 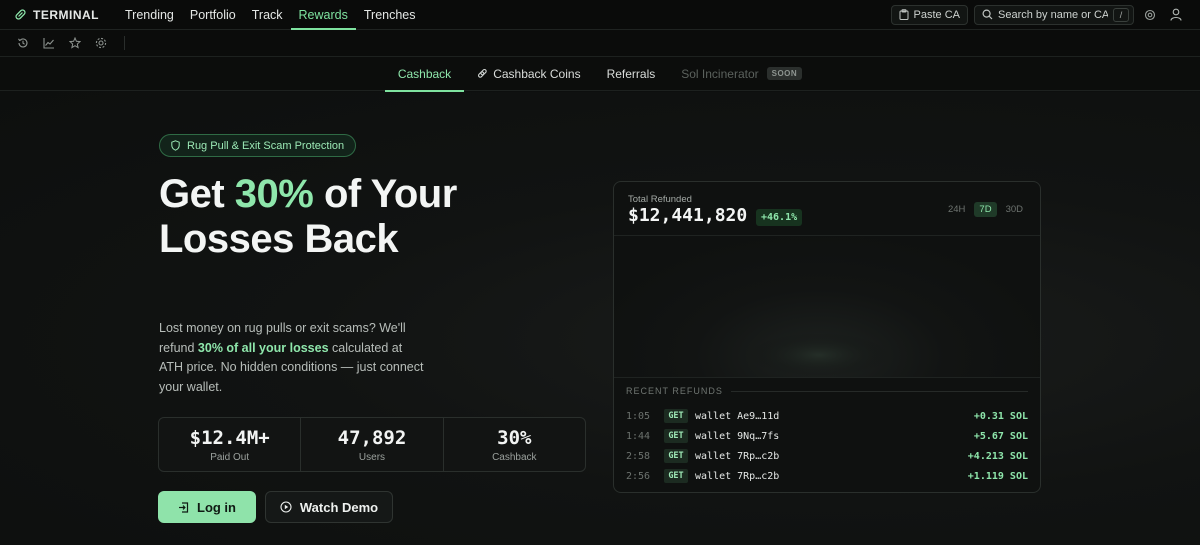 I want to click on clipboard-icon, so click(x=904, y=14).